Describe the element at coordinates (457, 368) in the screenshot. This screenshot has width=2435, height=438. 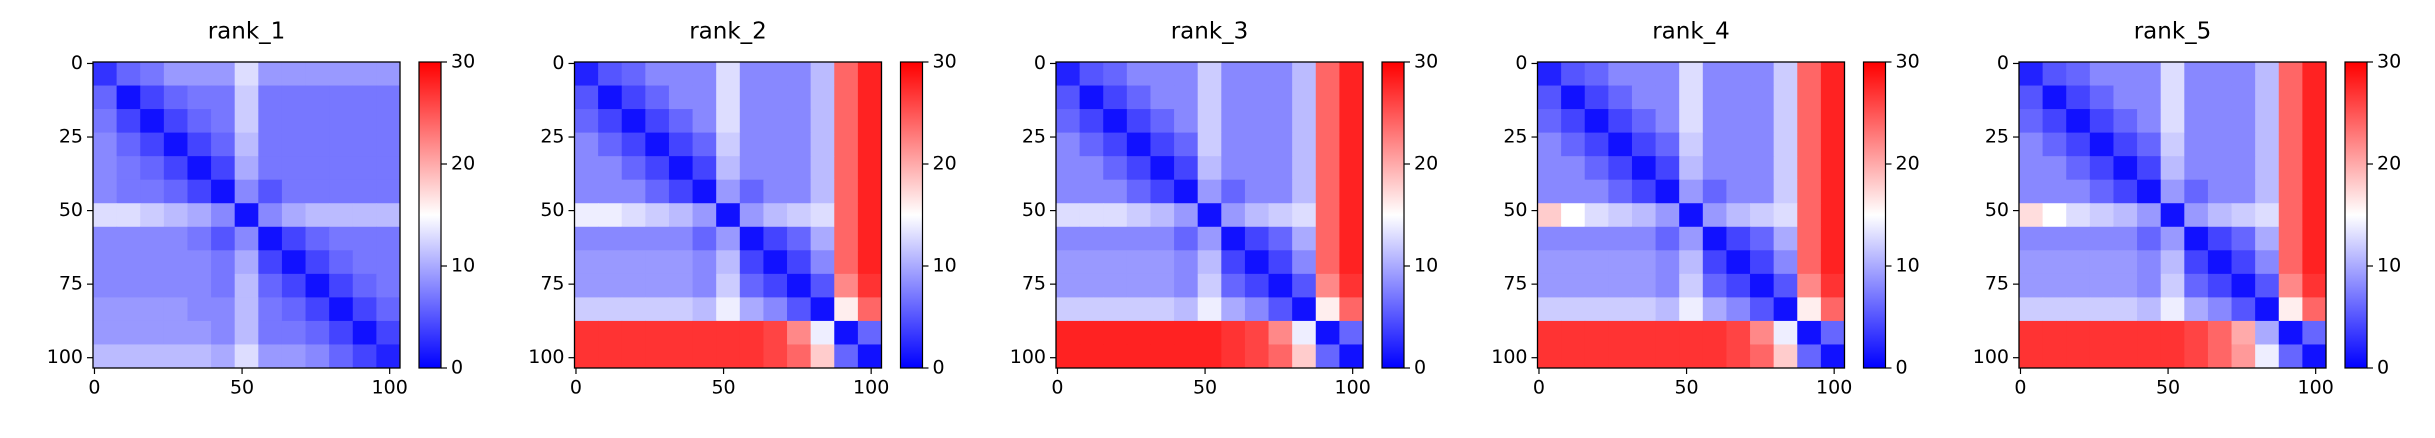
I see `colorbar-tick-label: 0` at that location.